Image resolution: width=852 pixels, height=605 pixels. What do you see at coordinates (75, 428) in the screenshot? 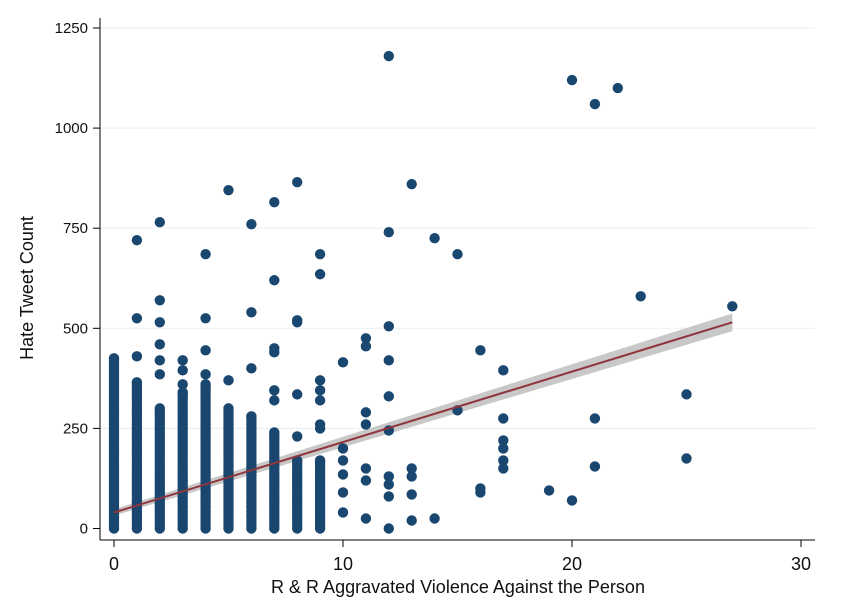
I see `y-tick-label: 250` at bounding box center [75, 428].